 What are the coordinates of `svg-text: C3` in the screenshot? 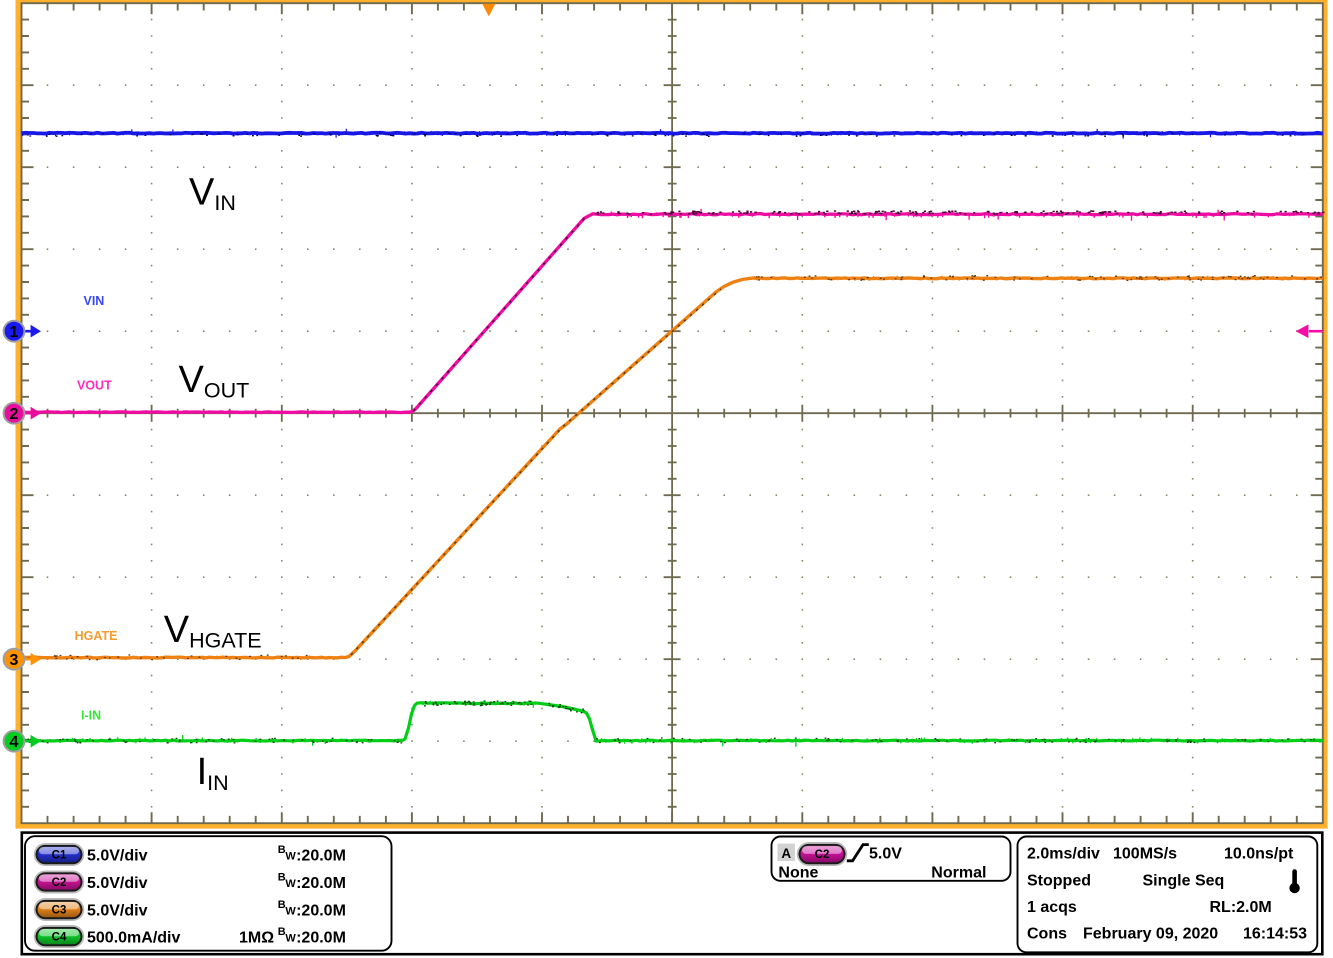 It's located at (59, 911).